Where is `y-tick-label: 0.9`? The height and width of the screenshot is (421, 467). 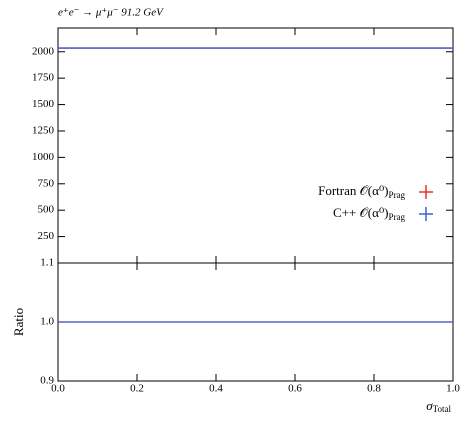
y-tick-label: 0.9 is located at coordinates (47, 381).